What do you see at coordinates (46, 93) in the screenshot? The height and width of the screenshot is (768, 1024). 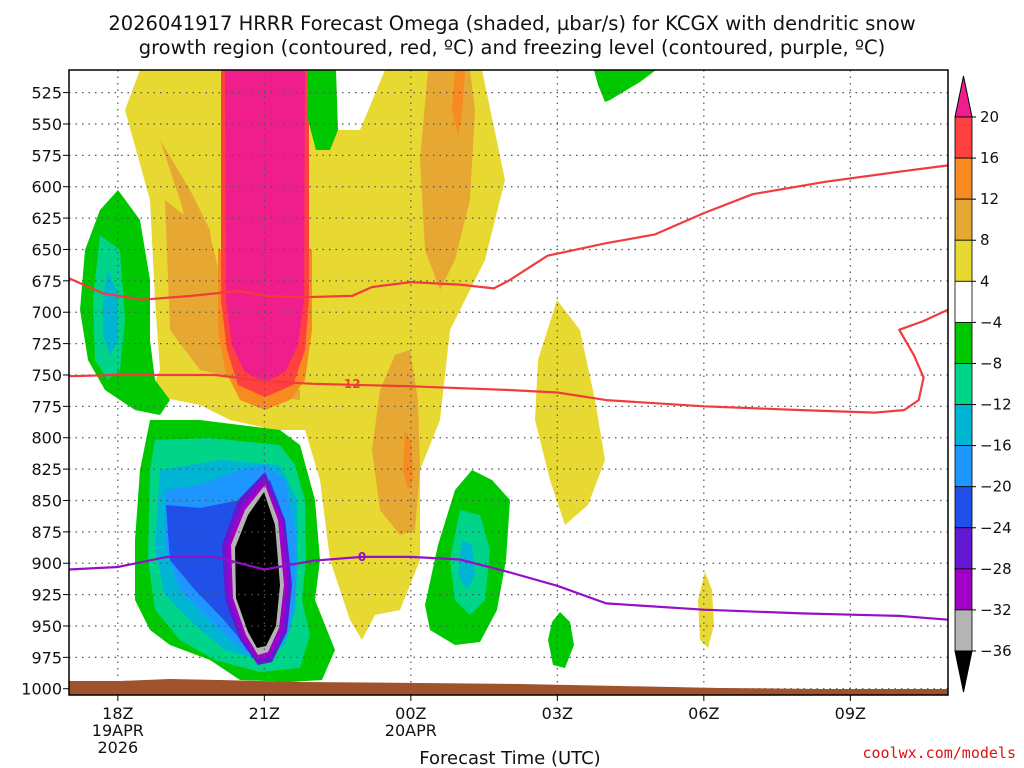 I see `y-tick-label: 525` at bounding box center [46, 93].